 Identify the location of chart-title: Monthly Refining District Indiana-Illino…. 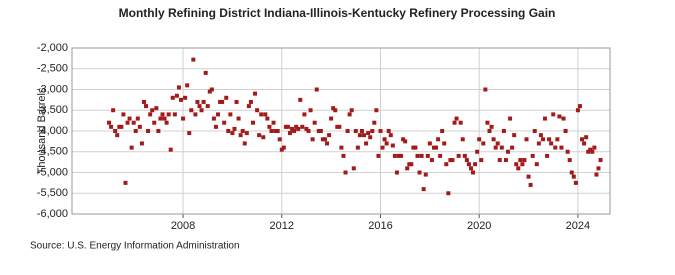
(337, 13).